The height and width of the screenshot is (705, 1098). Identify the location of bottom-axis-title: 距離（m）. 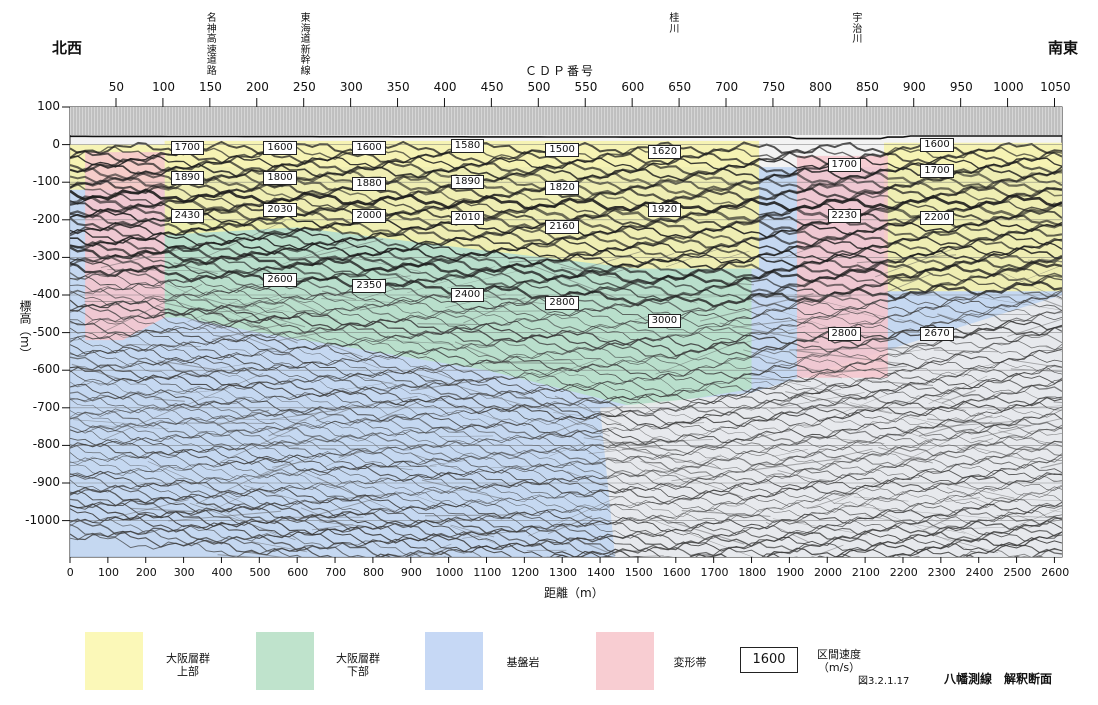
(574, 593).